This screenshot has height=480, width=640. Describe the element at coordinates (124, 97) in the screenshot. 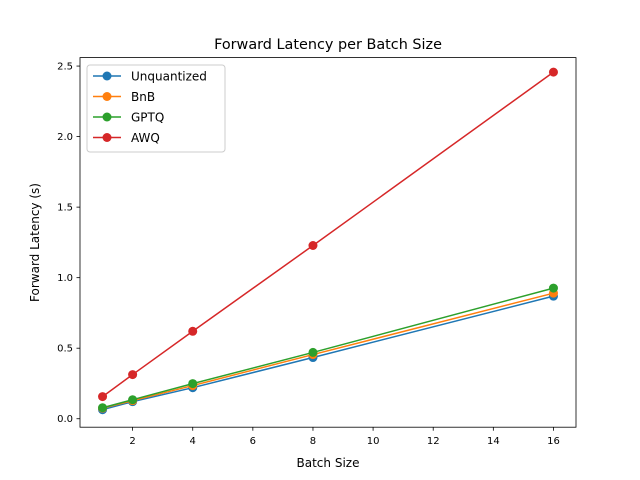

I see `legend-item: BnB` at that location.